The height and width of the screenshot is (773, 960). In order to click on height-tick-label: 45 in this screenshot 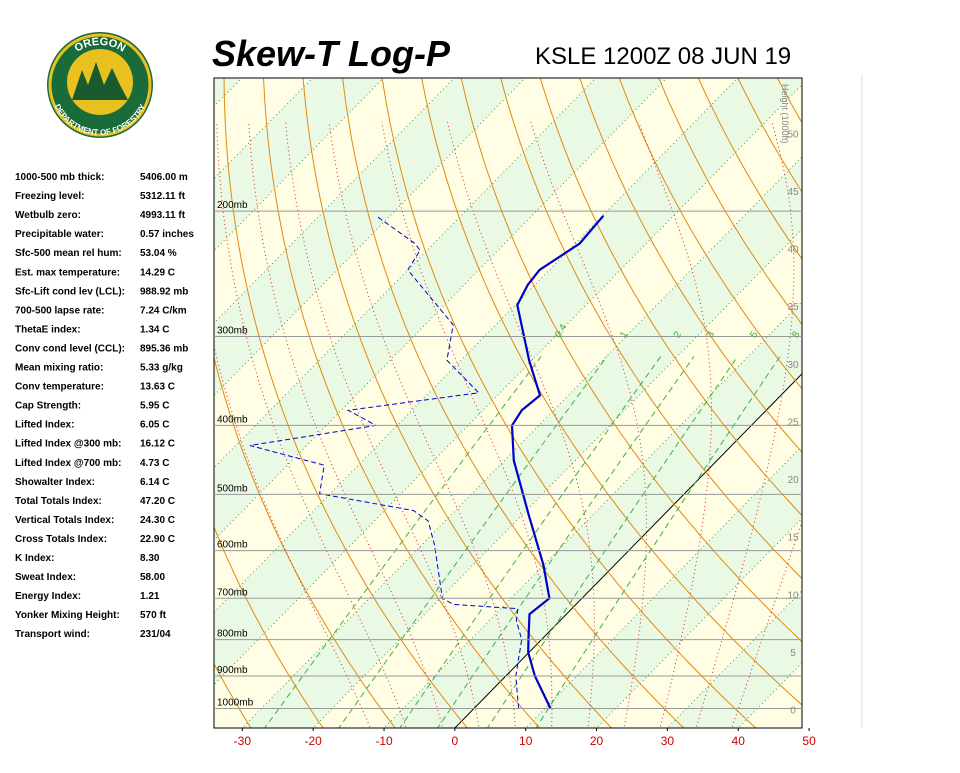, I will do `click(793, 192)`.